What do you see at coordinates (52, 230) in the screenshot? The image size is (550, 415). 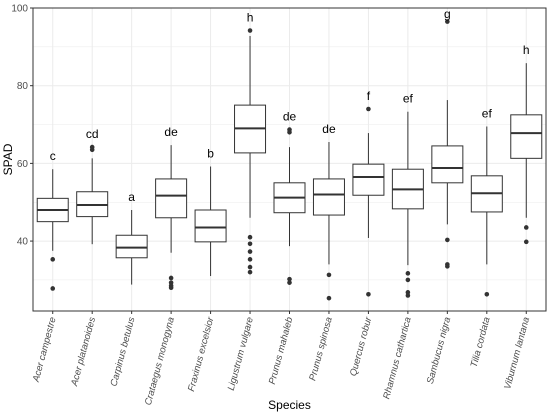 I see `box-acer-campestre` at bounding box center [52, 230].